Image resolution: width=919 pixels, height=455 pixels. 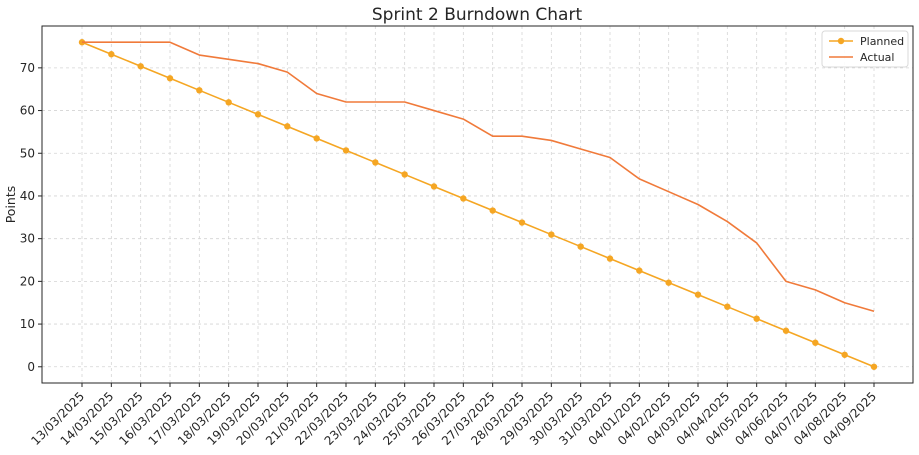 What do you see at coordinates (10, 205) in the screenshot?
I see `y-axis-label: Points` at bounding box center [10, 205].